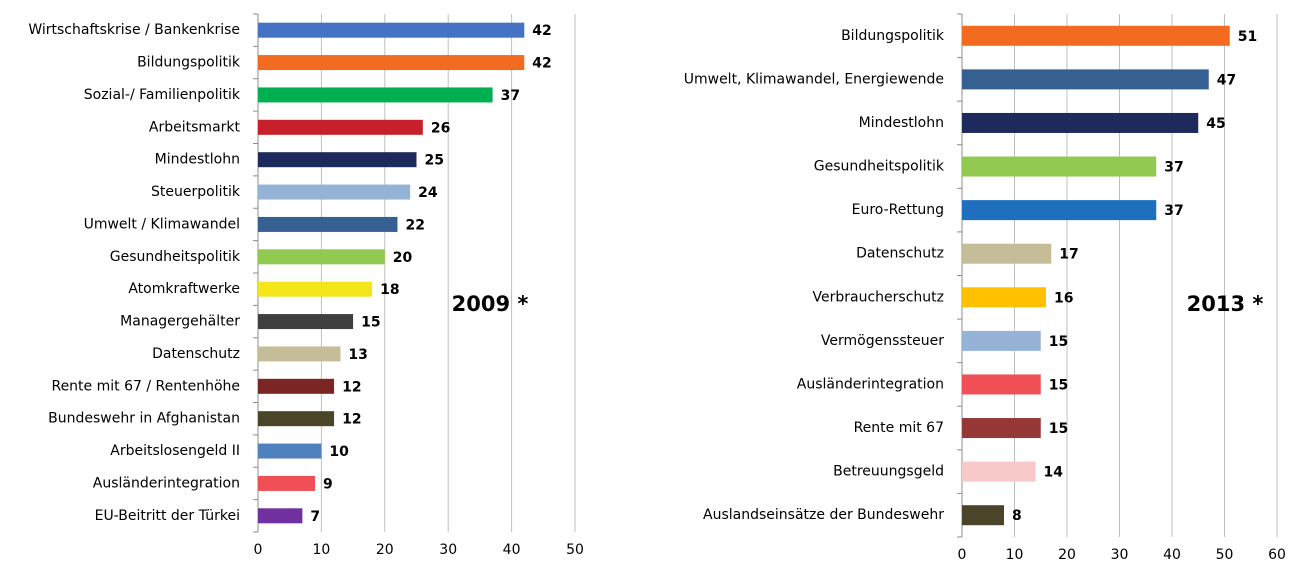  Describe the element at coordinates (1225, 304) in the screenshot. I see `annotation: 2013 *` at that location.